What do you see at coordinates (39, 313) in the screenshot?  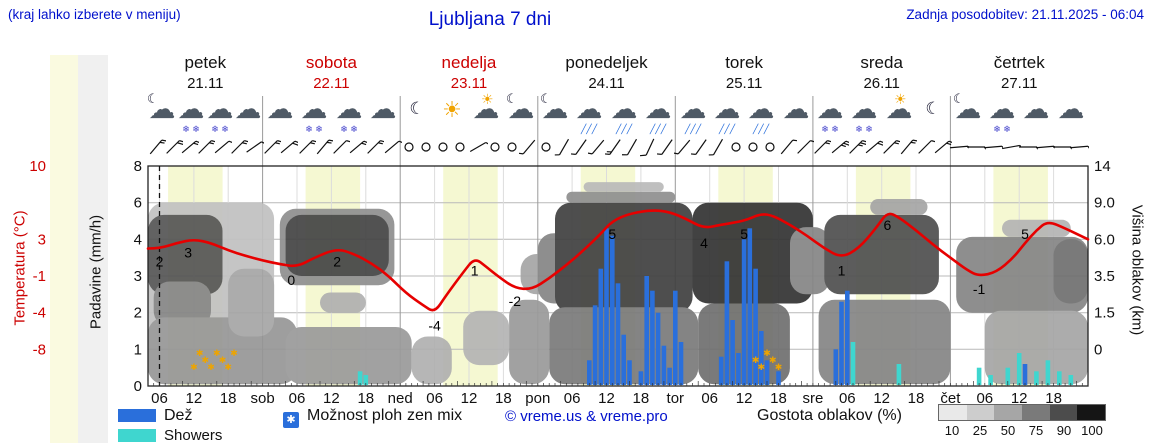 I see `svg-text: -4` at bounding box center [39, 313].